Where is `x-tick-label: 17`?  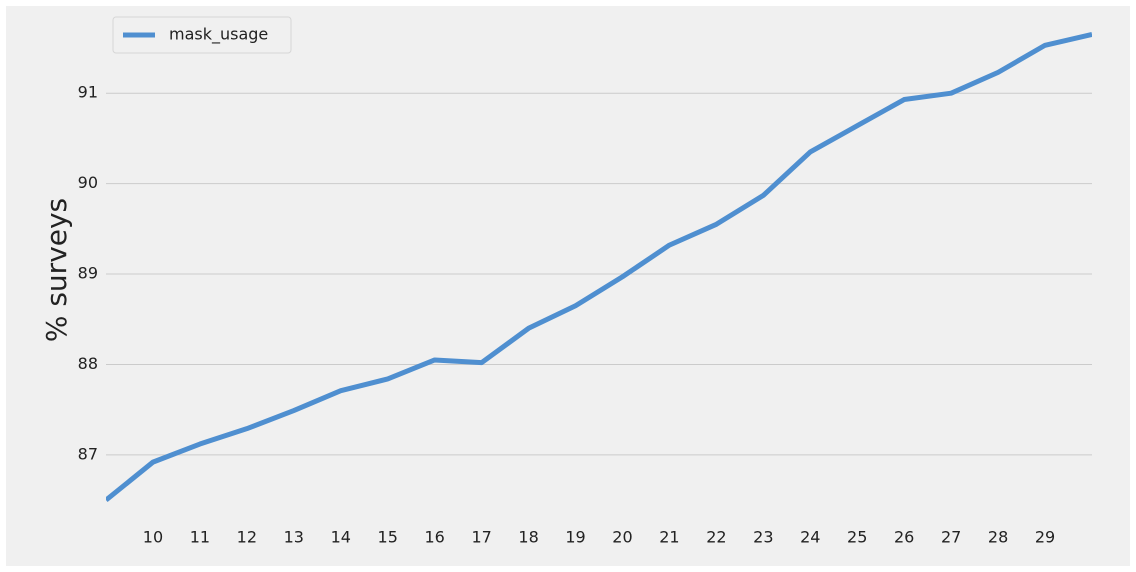
x-tick-label: 17 is located at coordinates (481, 537).